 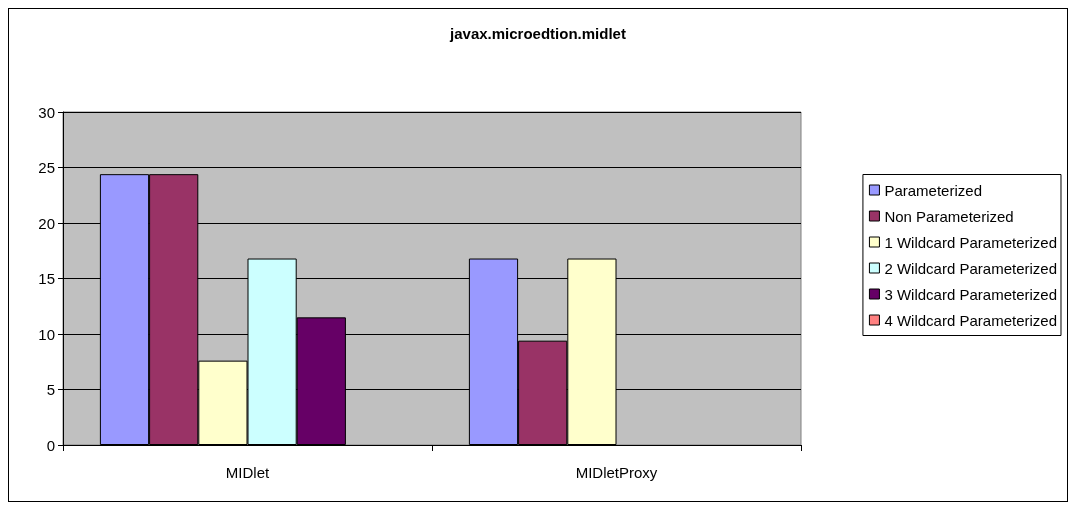 I want to click on y-tick-label: 15, so click(x=46, y=278).